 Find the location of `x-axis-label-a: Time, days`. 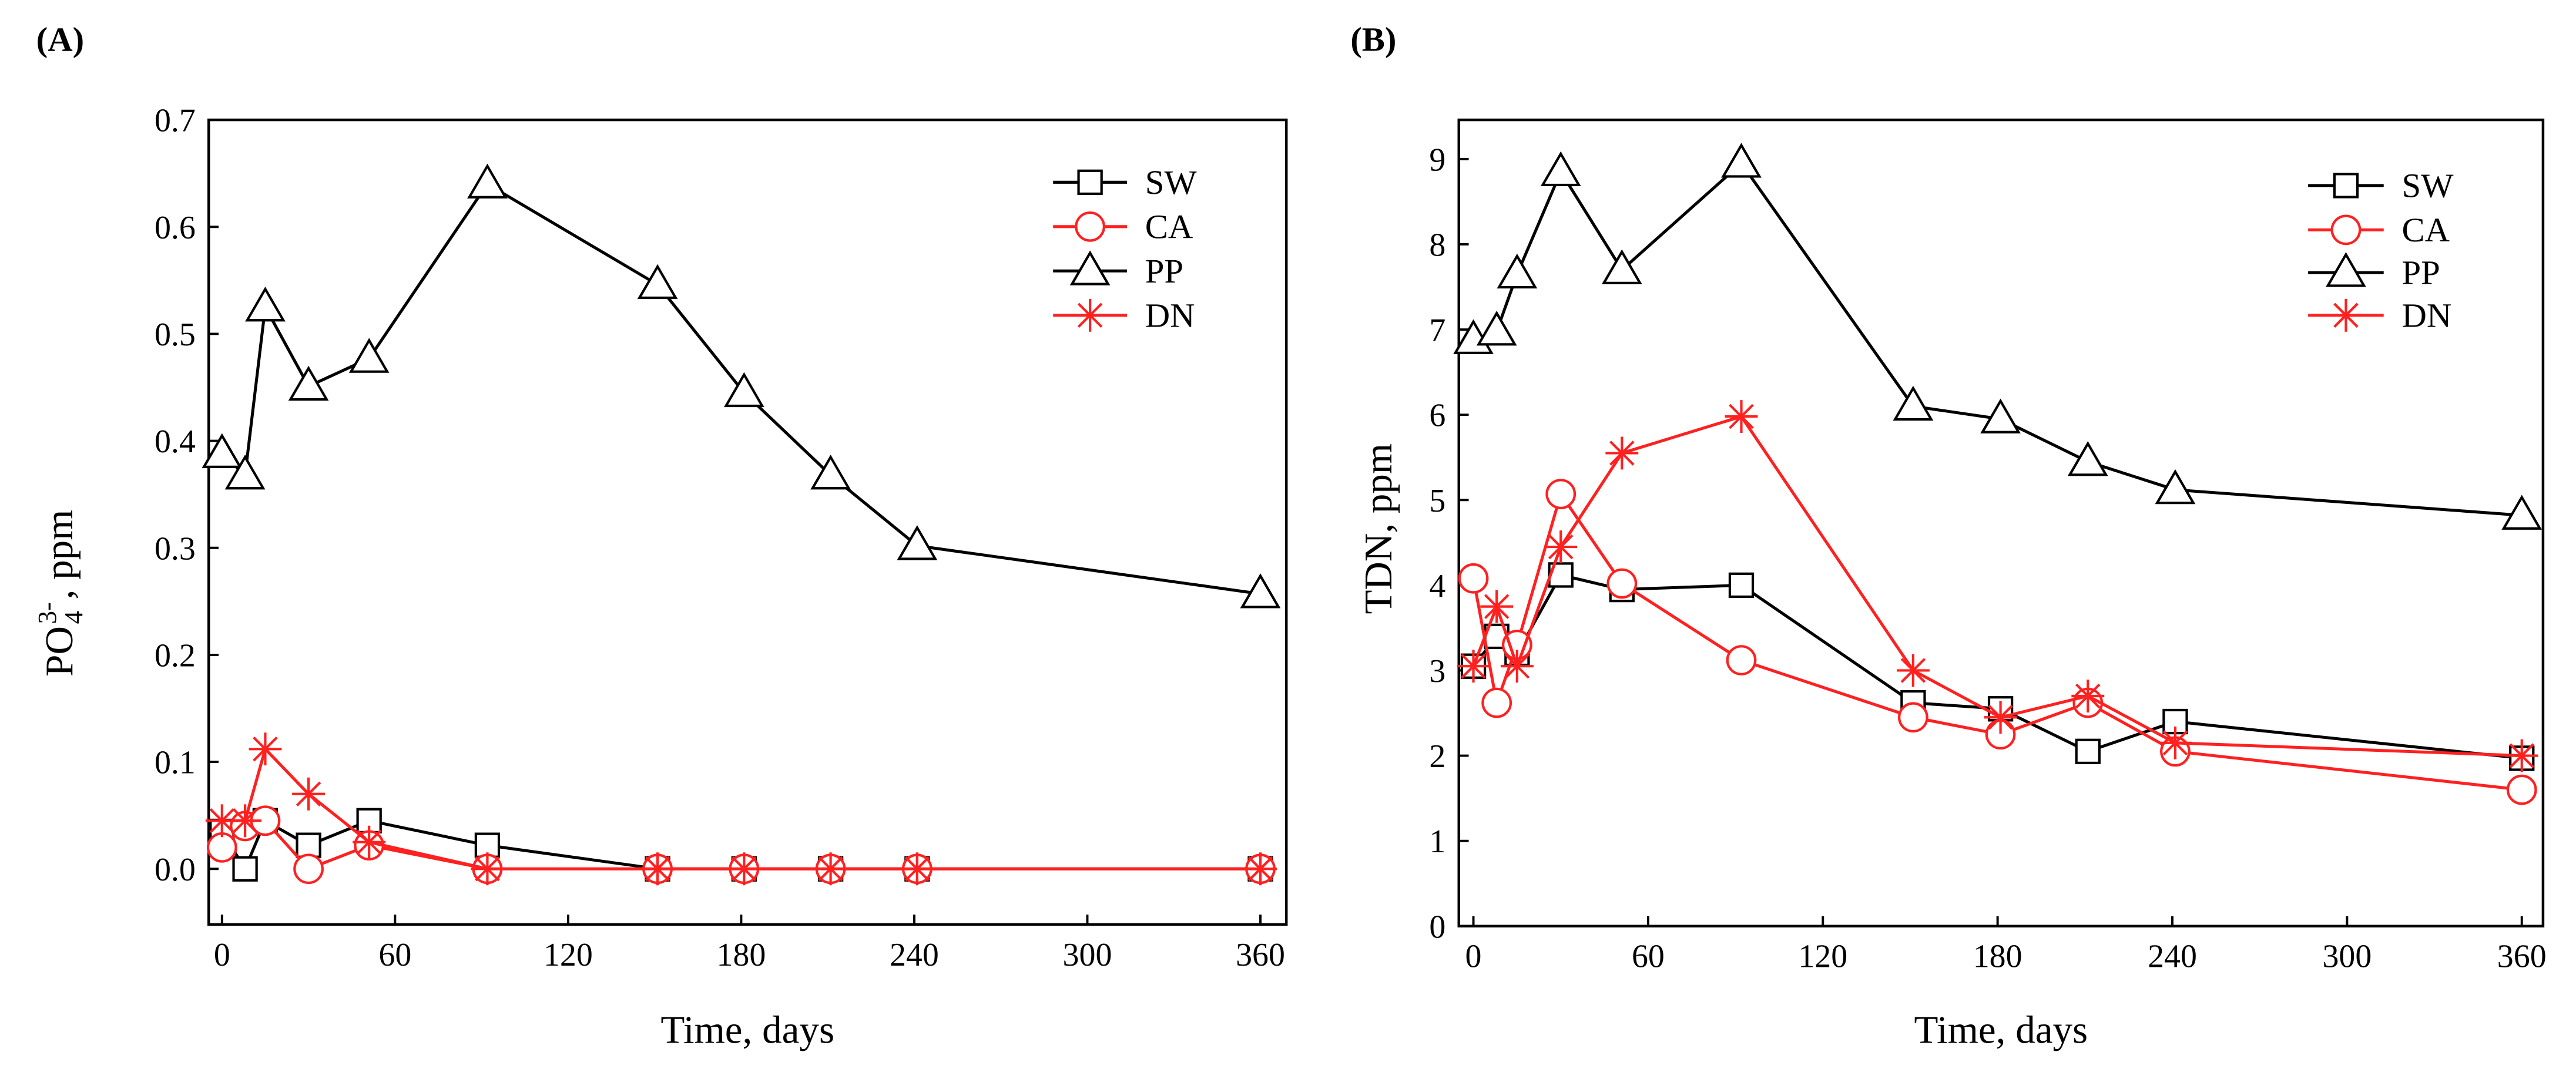

x-axis-label-a: Time, days is located at coordinates (747, 1029).